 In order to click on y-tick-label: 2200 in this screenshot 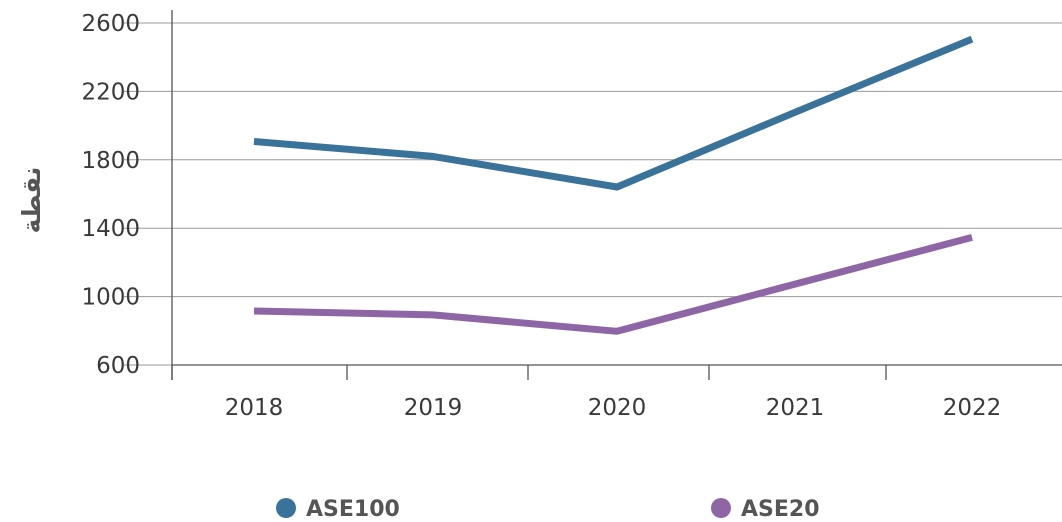, I will do `click(110, 92)`.